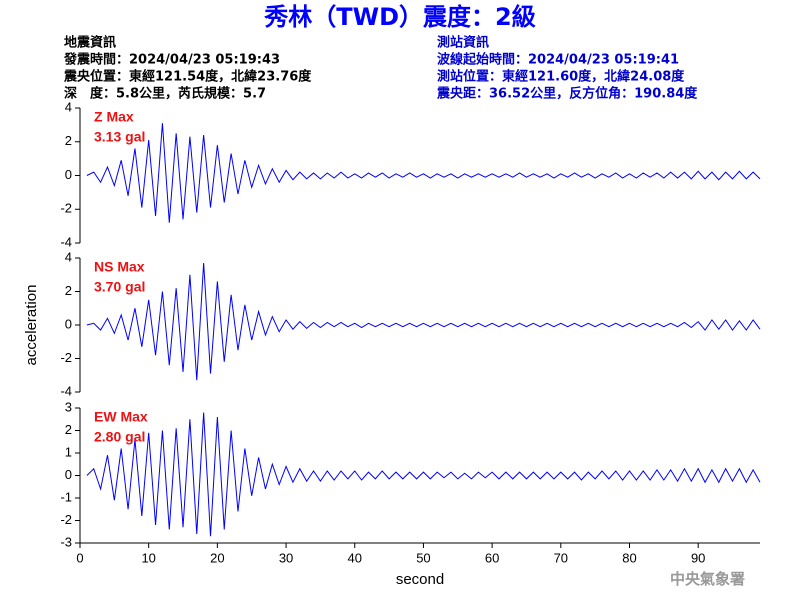  What do you see at coordinates (90, 43) in the screenshot?
I see `info-text: 地震資訊` at bounding box center [90, 43].